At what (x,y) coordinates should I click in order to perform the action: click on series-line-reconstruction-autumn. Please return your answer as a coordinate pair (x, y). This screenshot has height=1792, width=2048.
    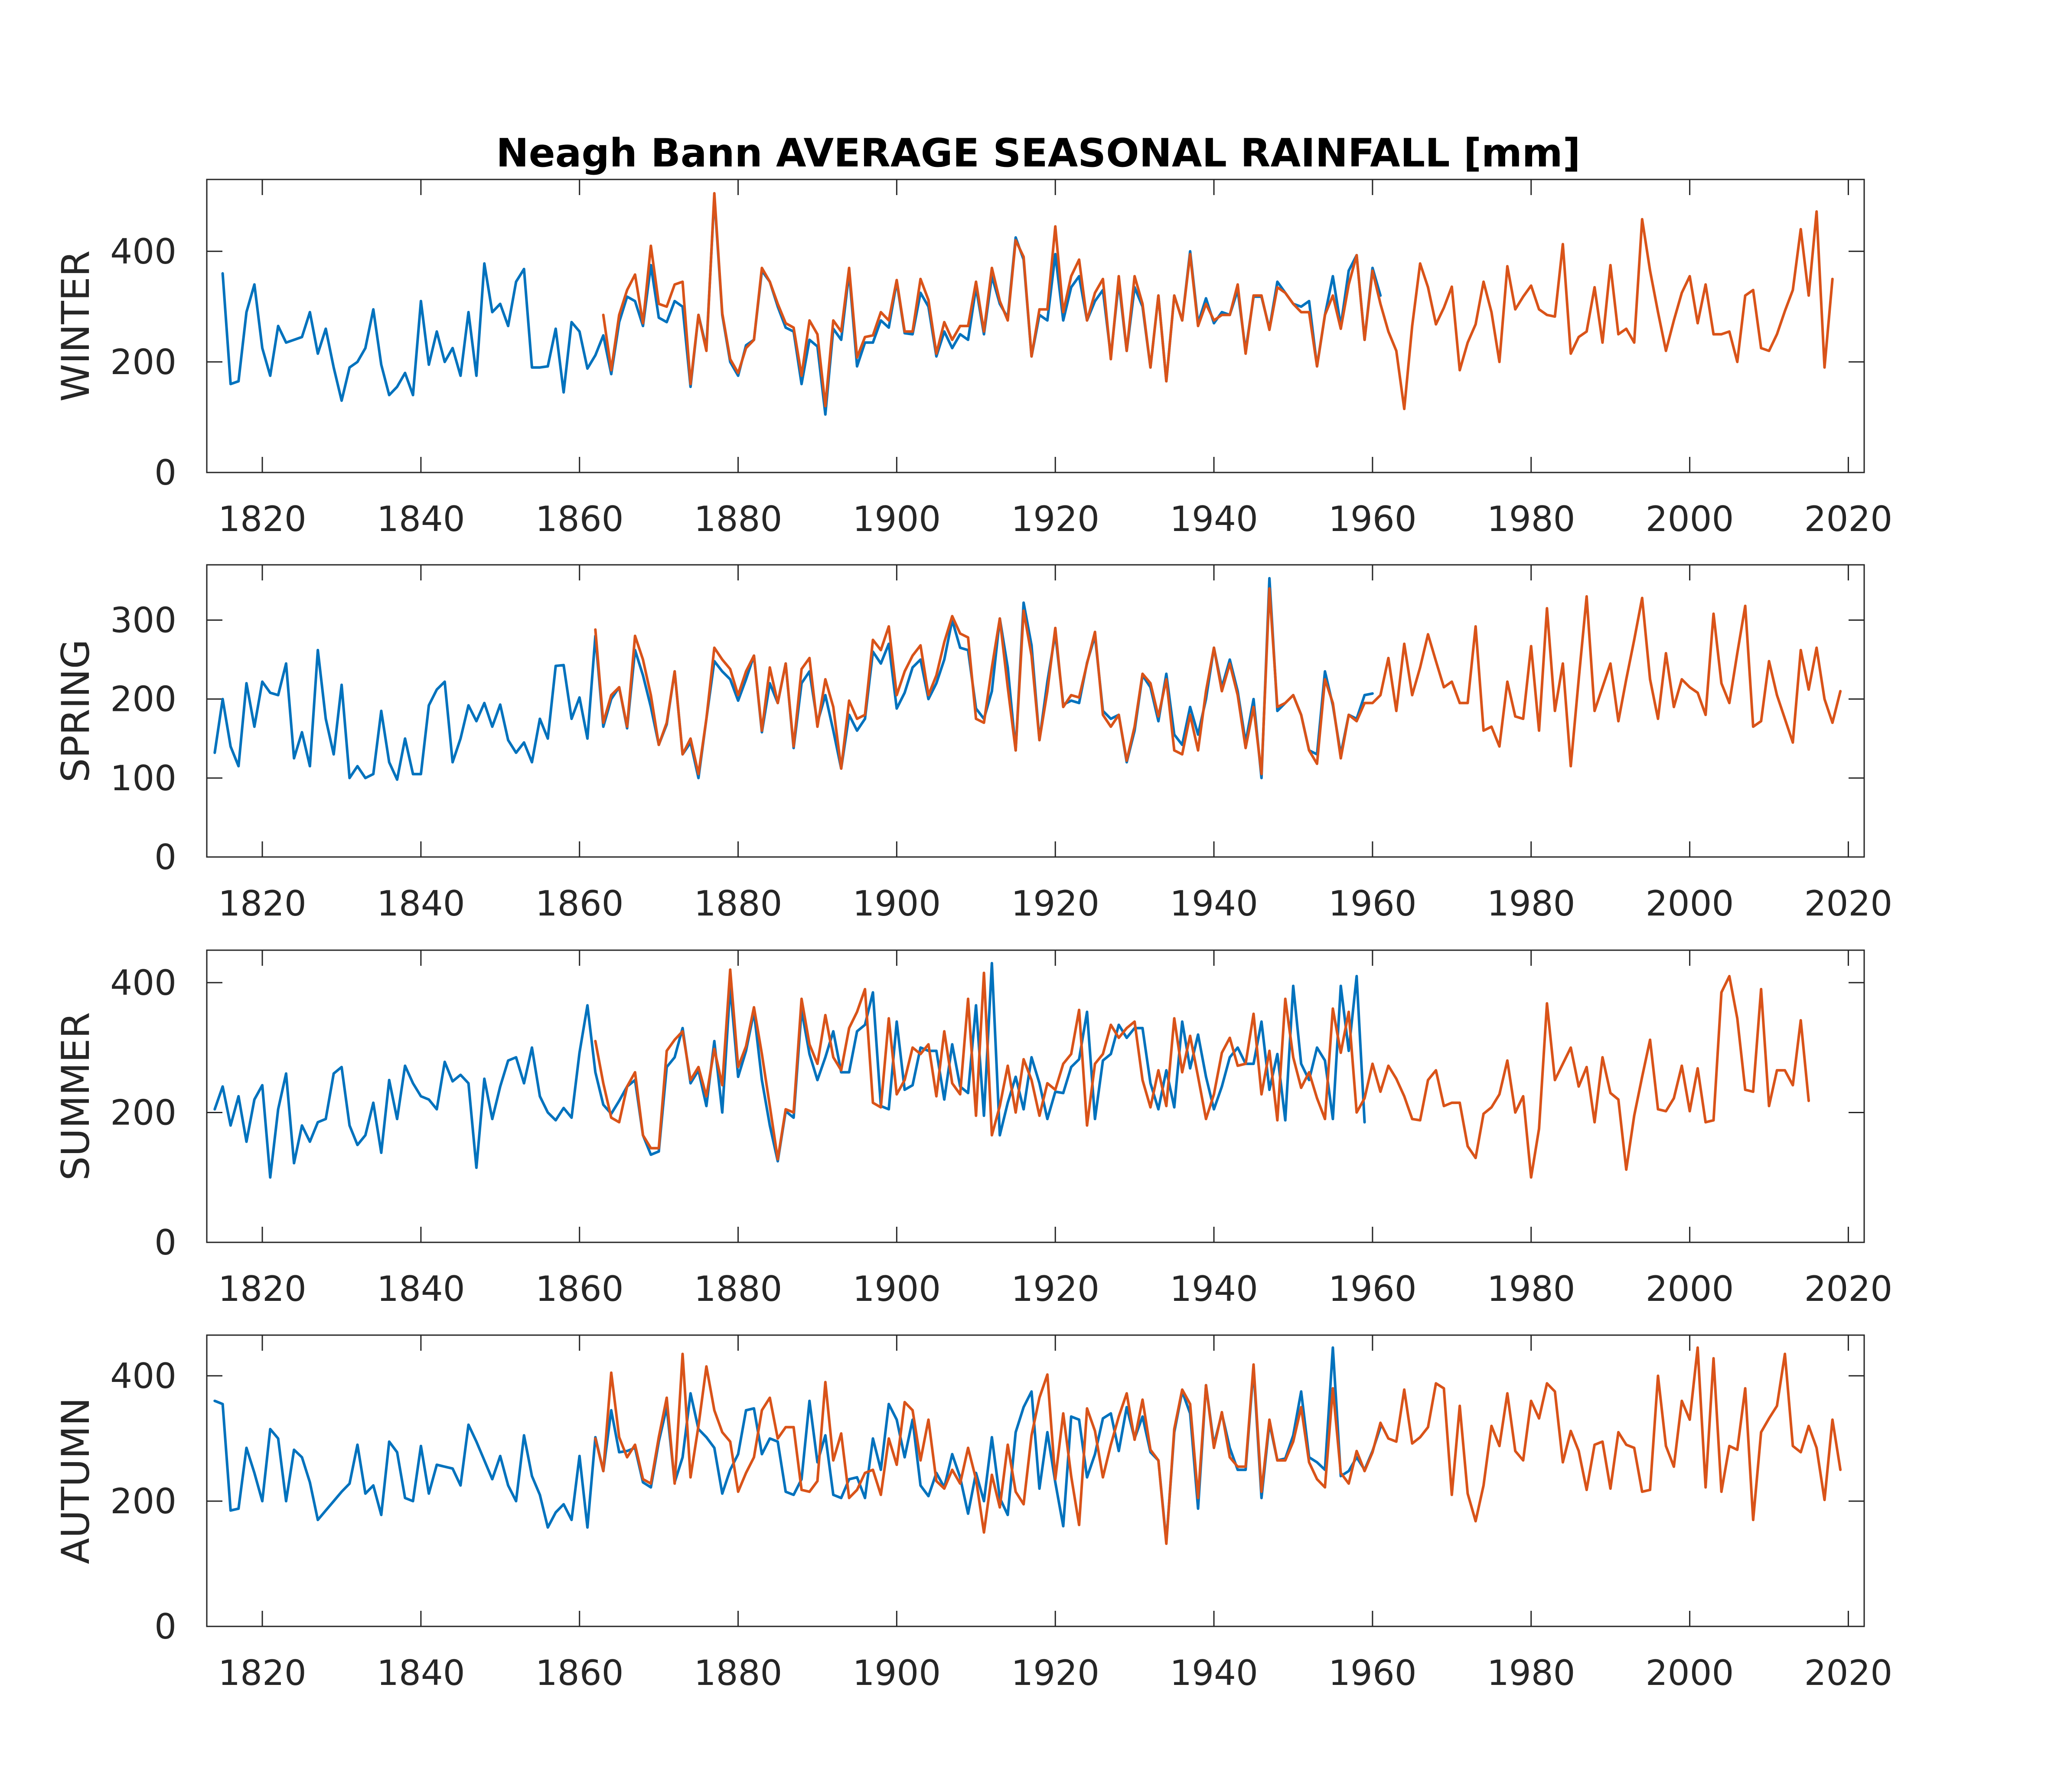
    Looking at the image, I should click on (1218, 1445).